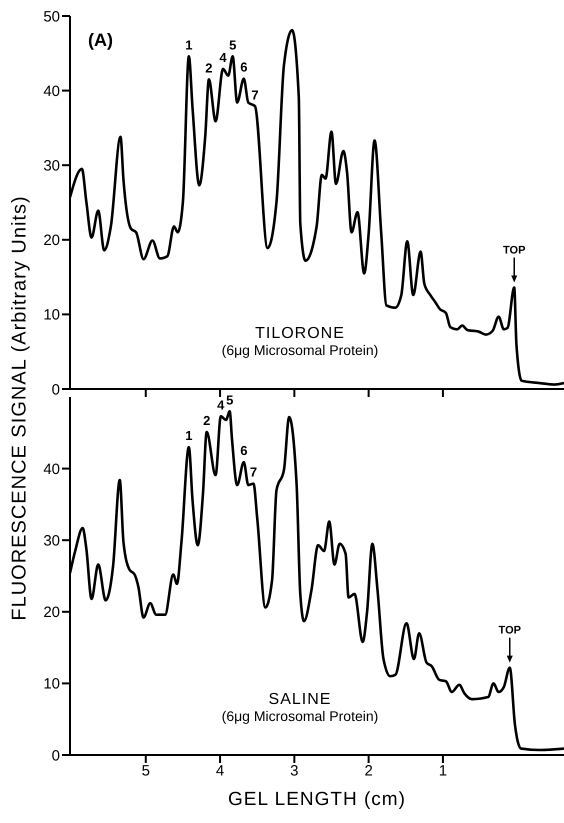  Describe the element at coordinates (146, 771) in the screenshot. I see `x-tick-label: 5` at that location.